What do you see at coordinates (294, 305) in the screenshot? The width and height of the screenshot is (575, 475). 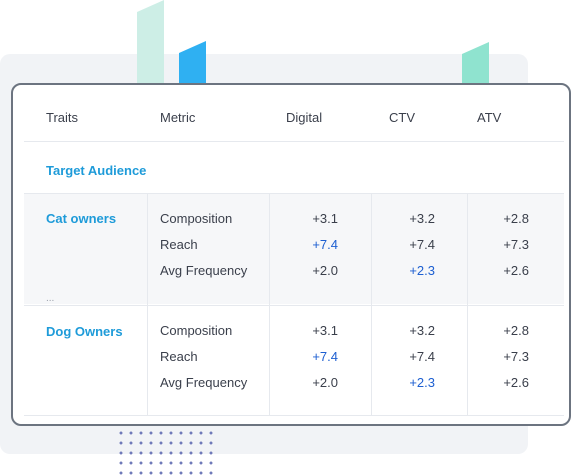 I see `group-divider` at bounding box center [294, 305].